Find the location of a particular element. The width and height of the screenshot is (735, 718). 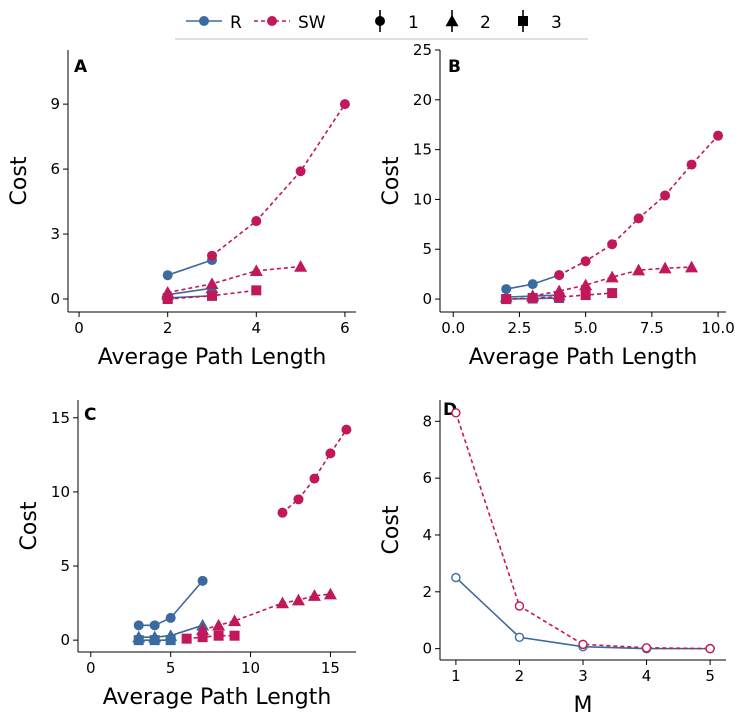

y-tick-label: 9 is located at coordinates (55, 104).